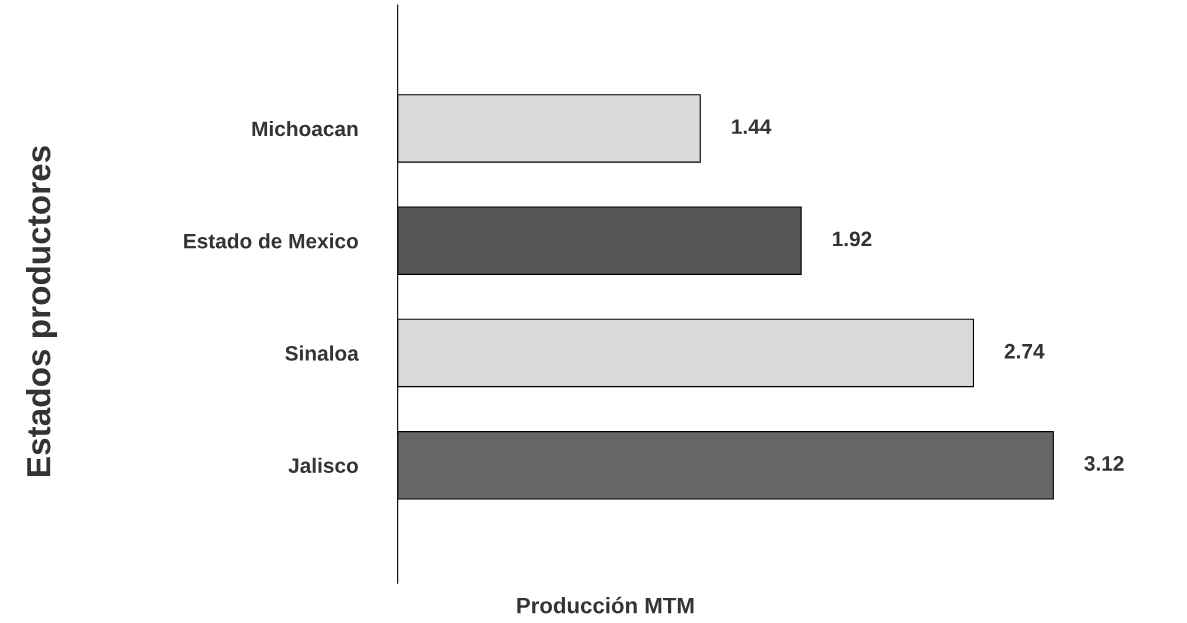 This screenshot has height=623, width=1187. I want to click on y-tick-label: Michoacan, so click(305, 128).